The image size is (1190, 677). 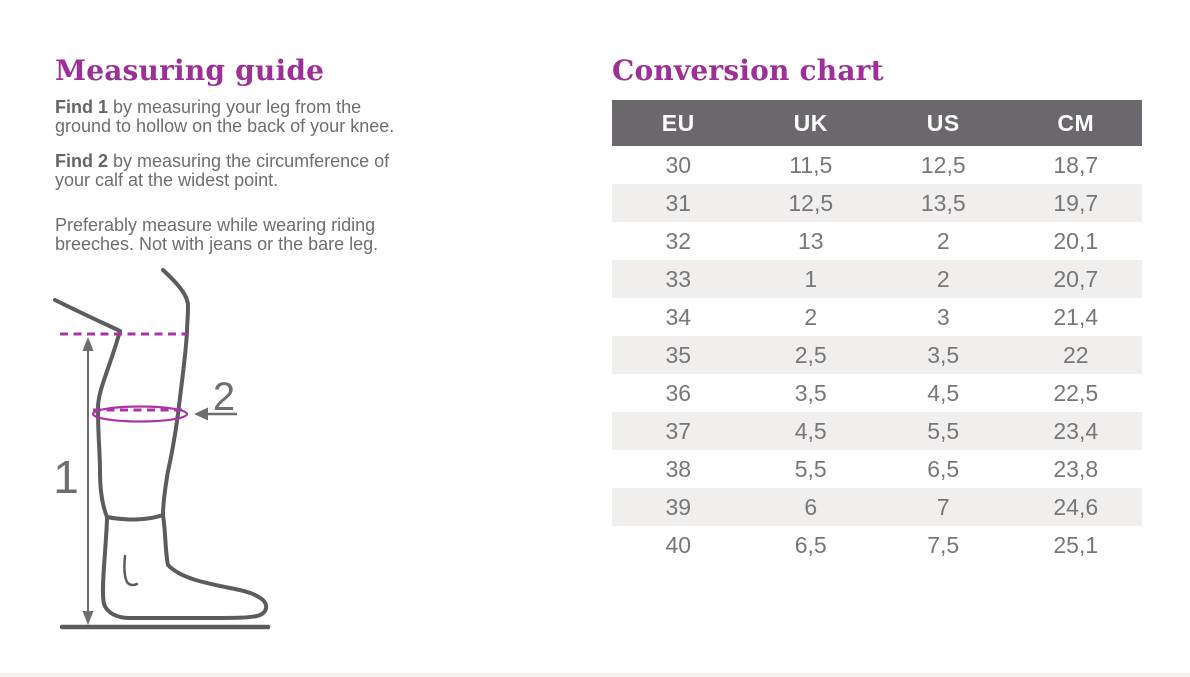 What do you see at coordinates (811, 278) in the screenshot?
I see `table-cell: 1` at bounding box center [811, 278].